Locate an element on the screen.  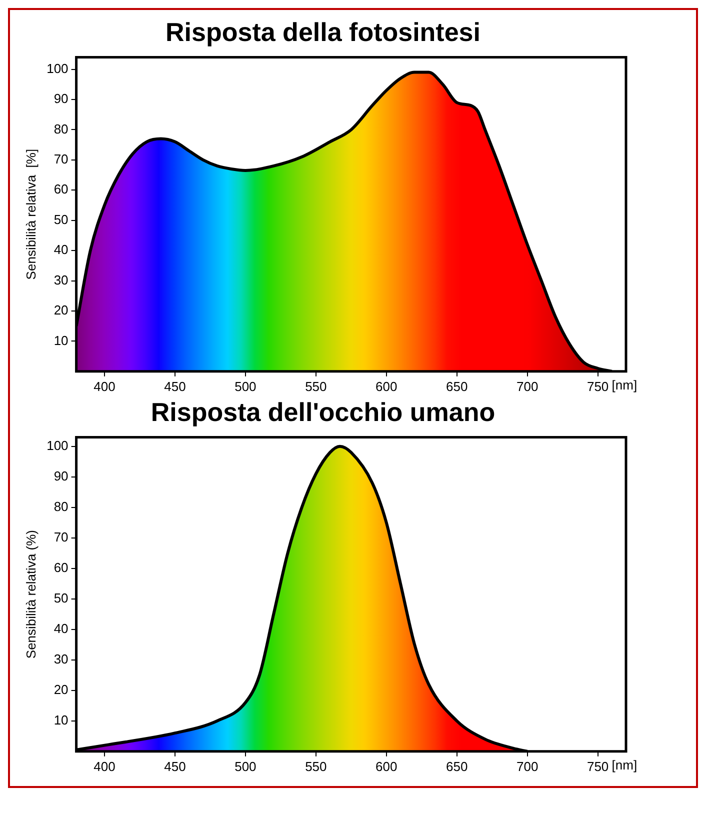
chart-title: Risposta della fotosintesi is located at coordinates (323, 31).